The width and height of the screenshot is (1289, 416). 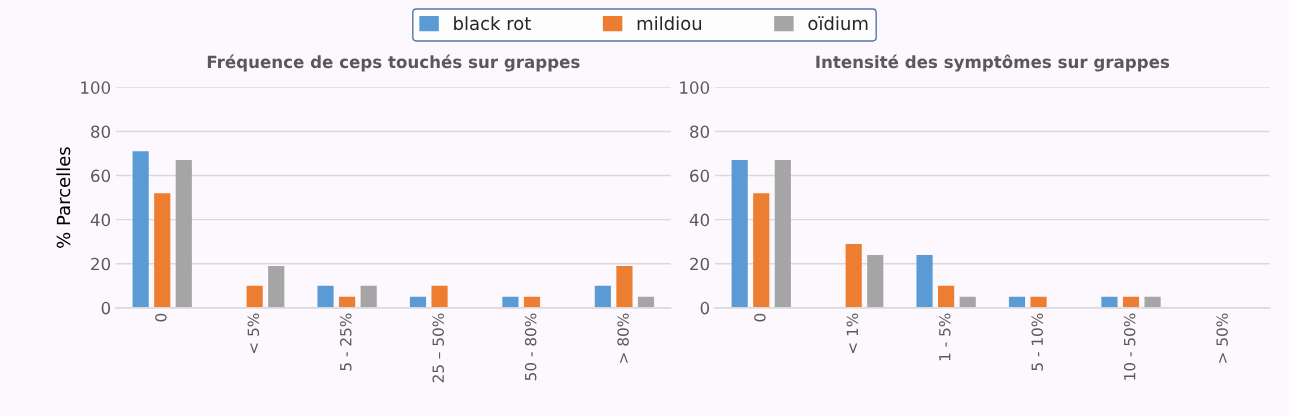 I want to click on y-axis-title: % Parcelles, so click(x=63, y=197).